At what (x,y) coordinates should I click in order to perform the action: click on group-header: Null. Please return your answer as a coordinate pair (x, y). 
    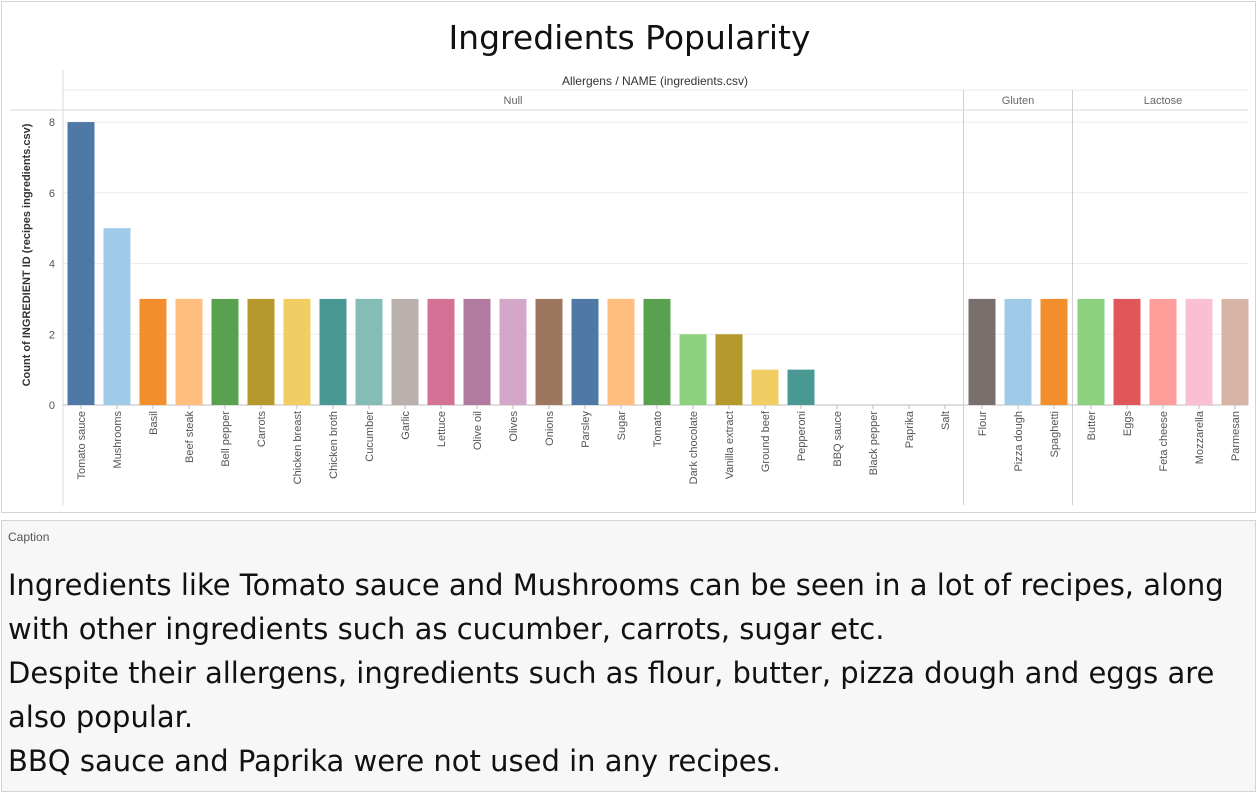
    Looking at the image, I should click on (513, 101).